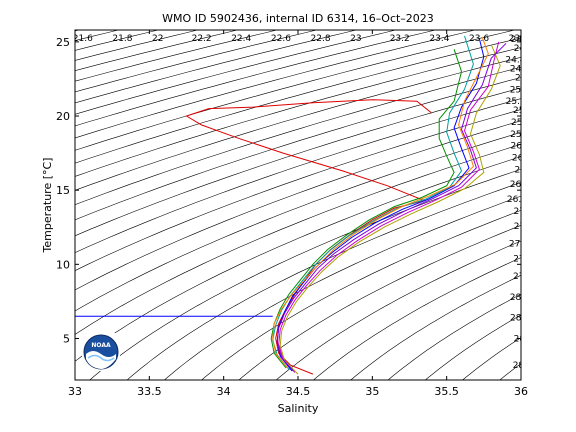  What do you see at coordinates (439, 39) in the screenshot?
I see `density-label: 23.4` at bounding box center [439, 39].